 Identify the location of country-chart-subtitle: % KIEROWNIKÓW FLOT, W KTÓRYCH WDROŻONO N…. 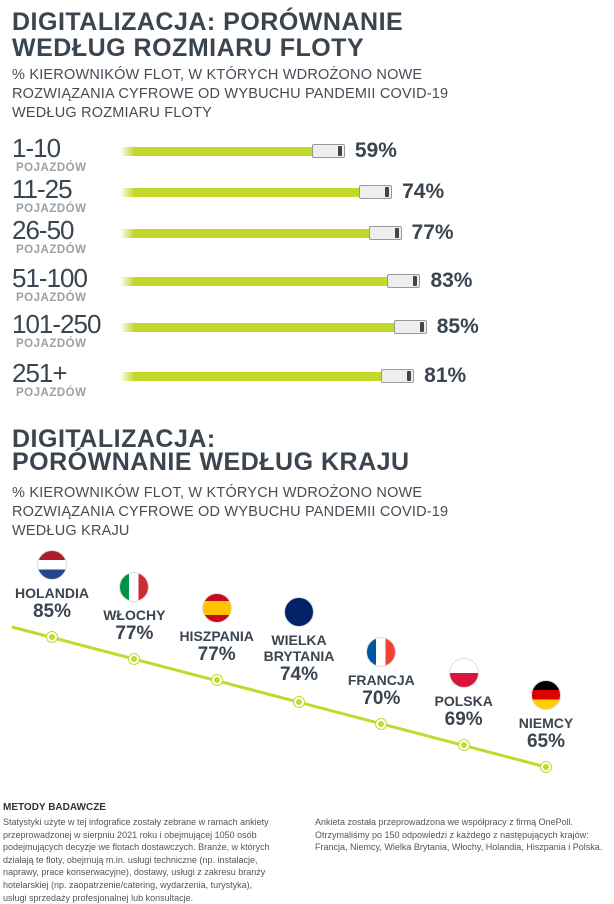
(230, 512).